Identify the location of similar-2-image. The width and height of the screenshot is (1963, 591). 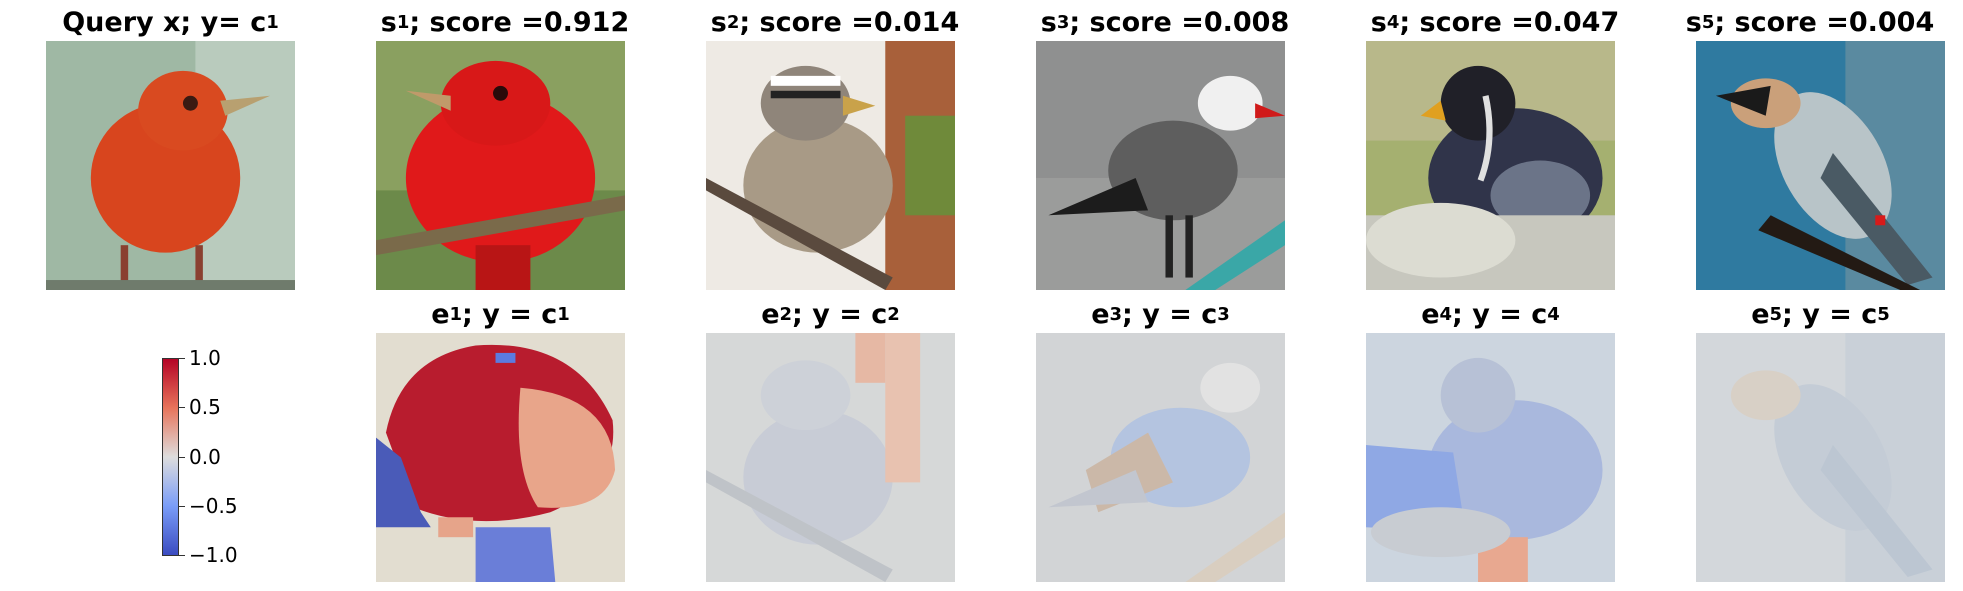
(830, 165).